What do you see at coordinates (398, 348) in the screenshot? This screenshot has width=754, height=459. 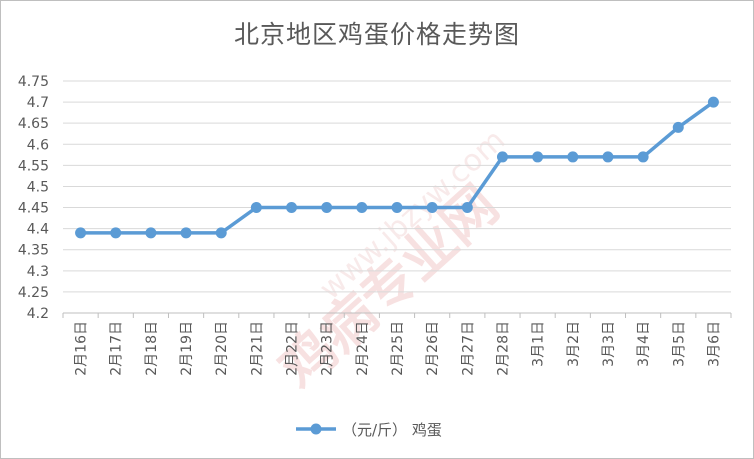 I see `x-tick-label: 2月25日` at bounding box center [398, 348].